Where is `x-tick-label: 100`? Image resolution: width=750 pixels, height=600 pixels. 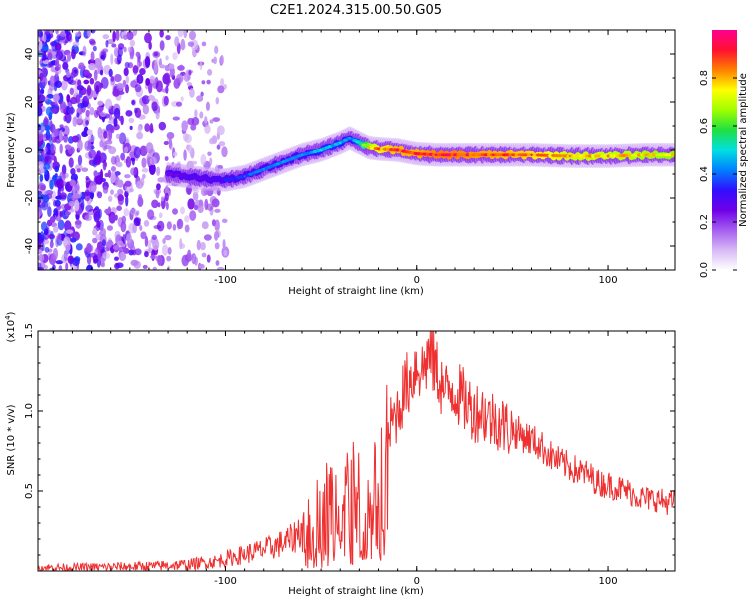
x-tick-label: 100 is located at coordinates (608, 280).